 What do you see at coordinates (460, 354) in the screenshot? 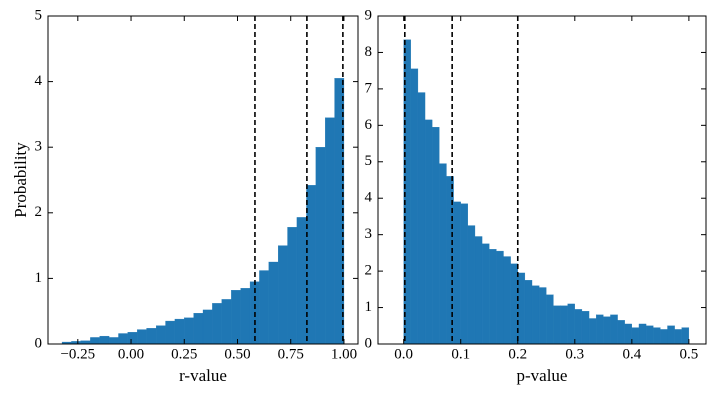
I see `x-tick-label: 0.1` at bounding box center [460, 354].